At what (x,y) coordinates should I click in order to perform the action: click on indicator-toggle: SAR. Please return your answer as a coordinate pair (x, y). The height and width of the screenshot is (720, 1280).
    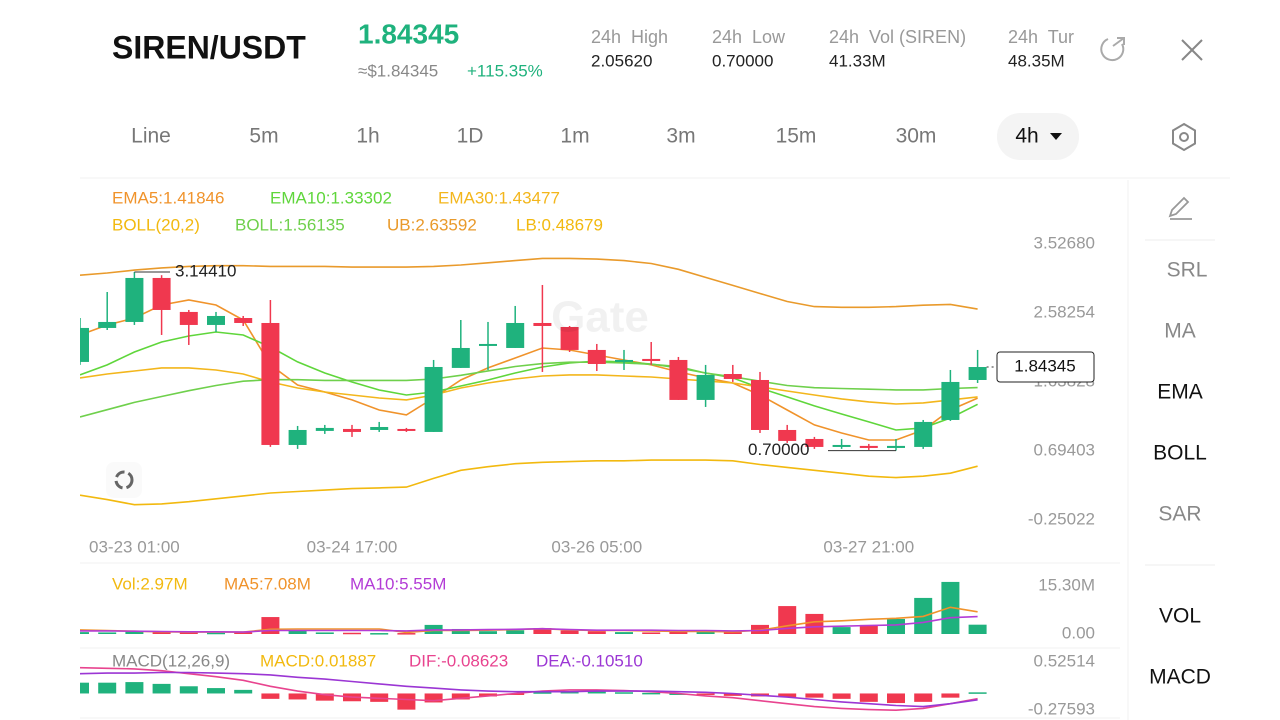
    Looking at the image, I should click on (1179, 514).